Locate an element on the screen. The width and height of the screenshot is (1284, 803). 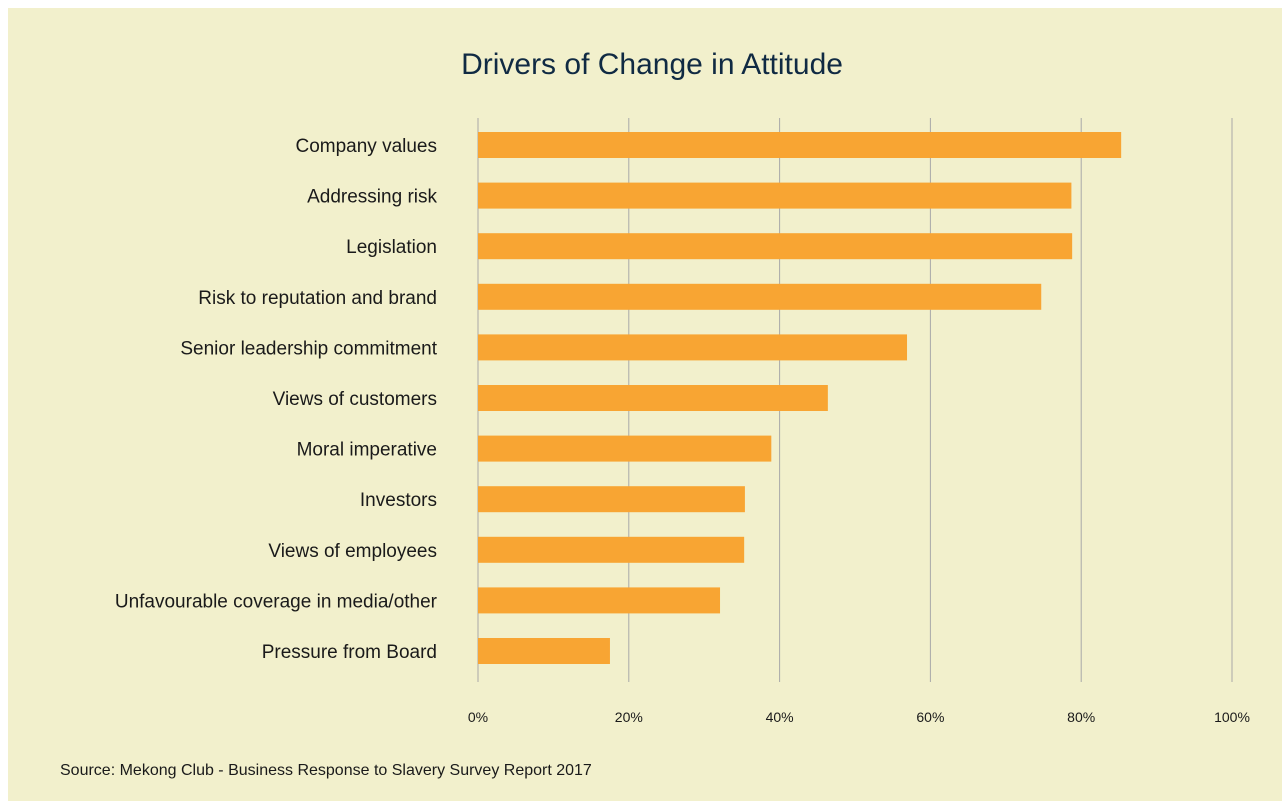
x-tick-label: 60% is located at coordinates (930, 717).